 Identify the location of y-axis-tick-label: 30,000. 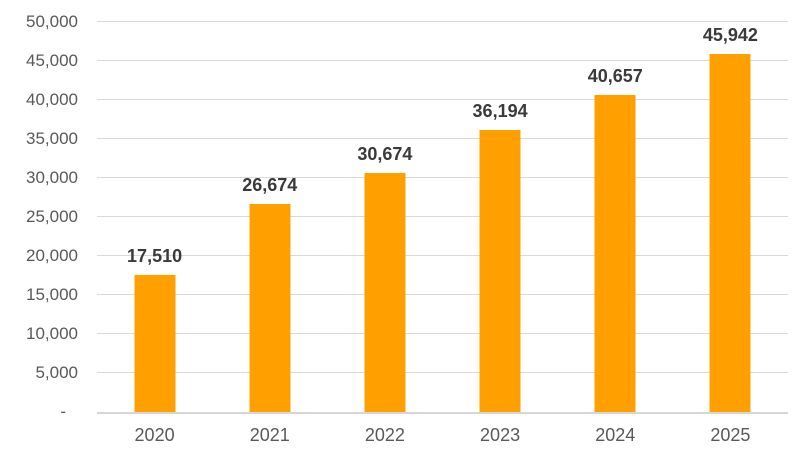
(52, 177).